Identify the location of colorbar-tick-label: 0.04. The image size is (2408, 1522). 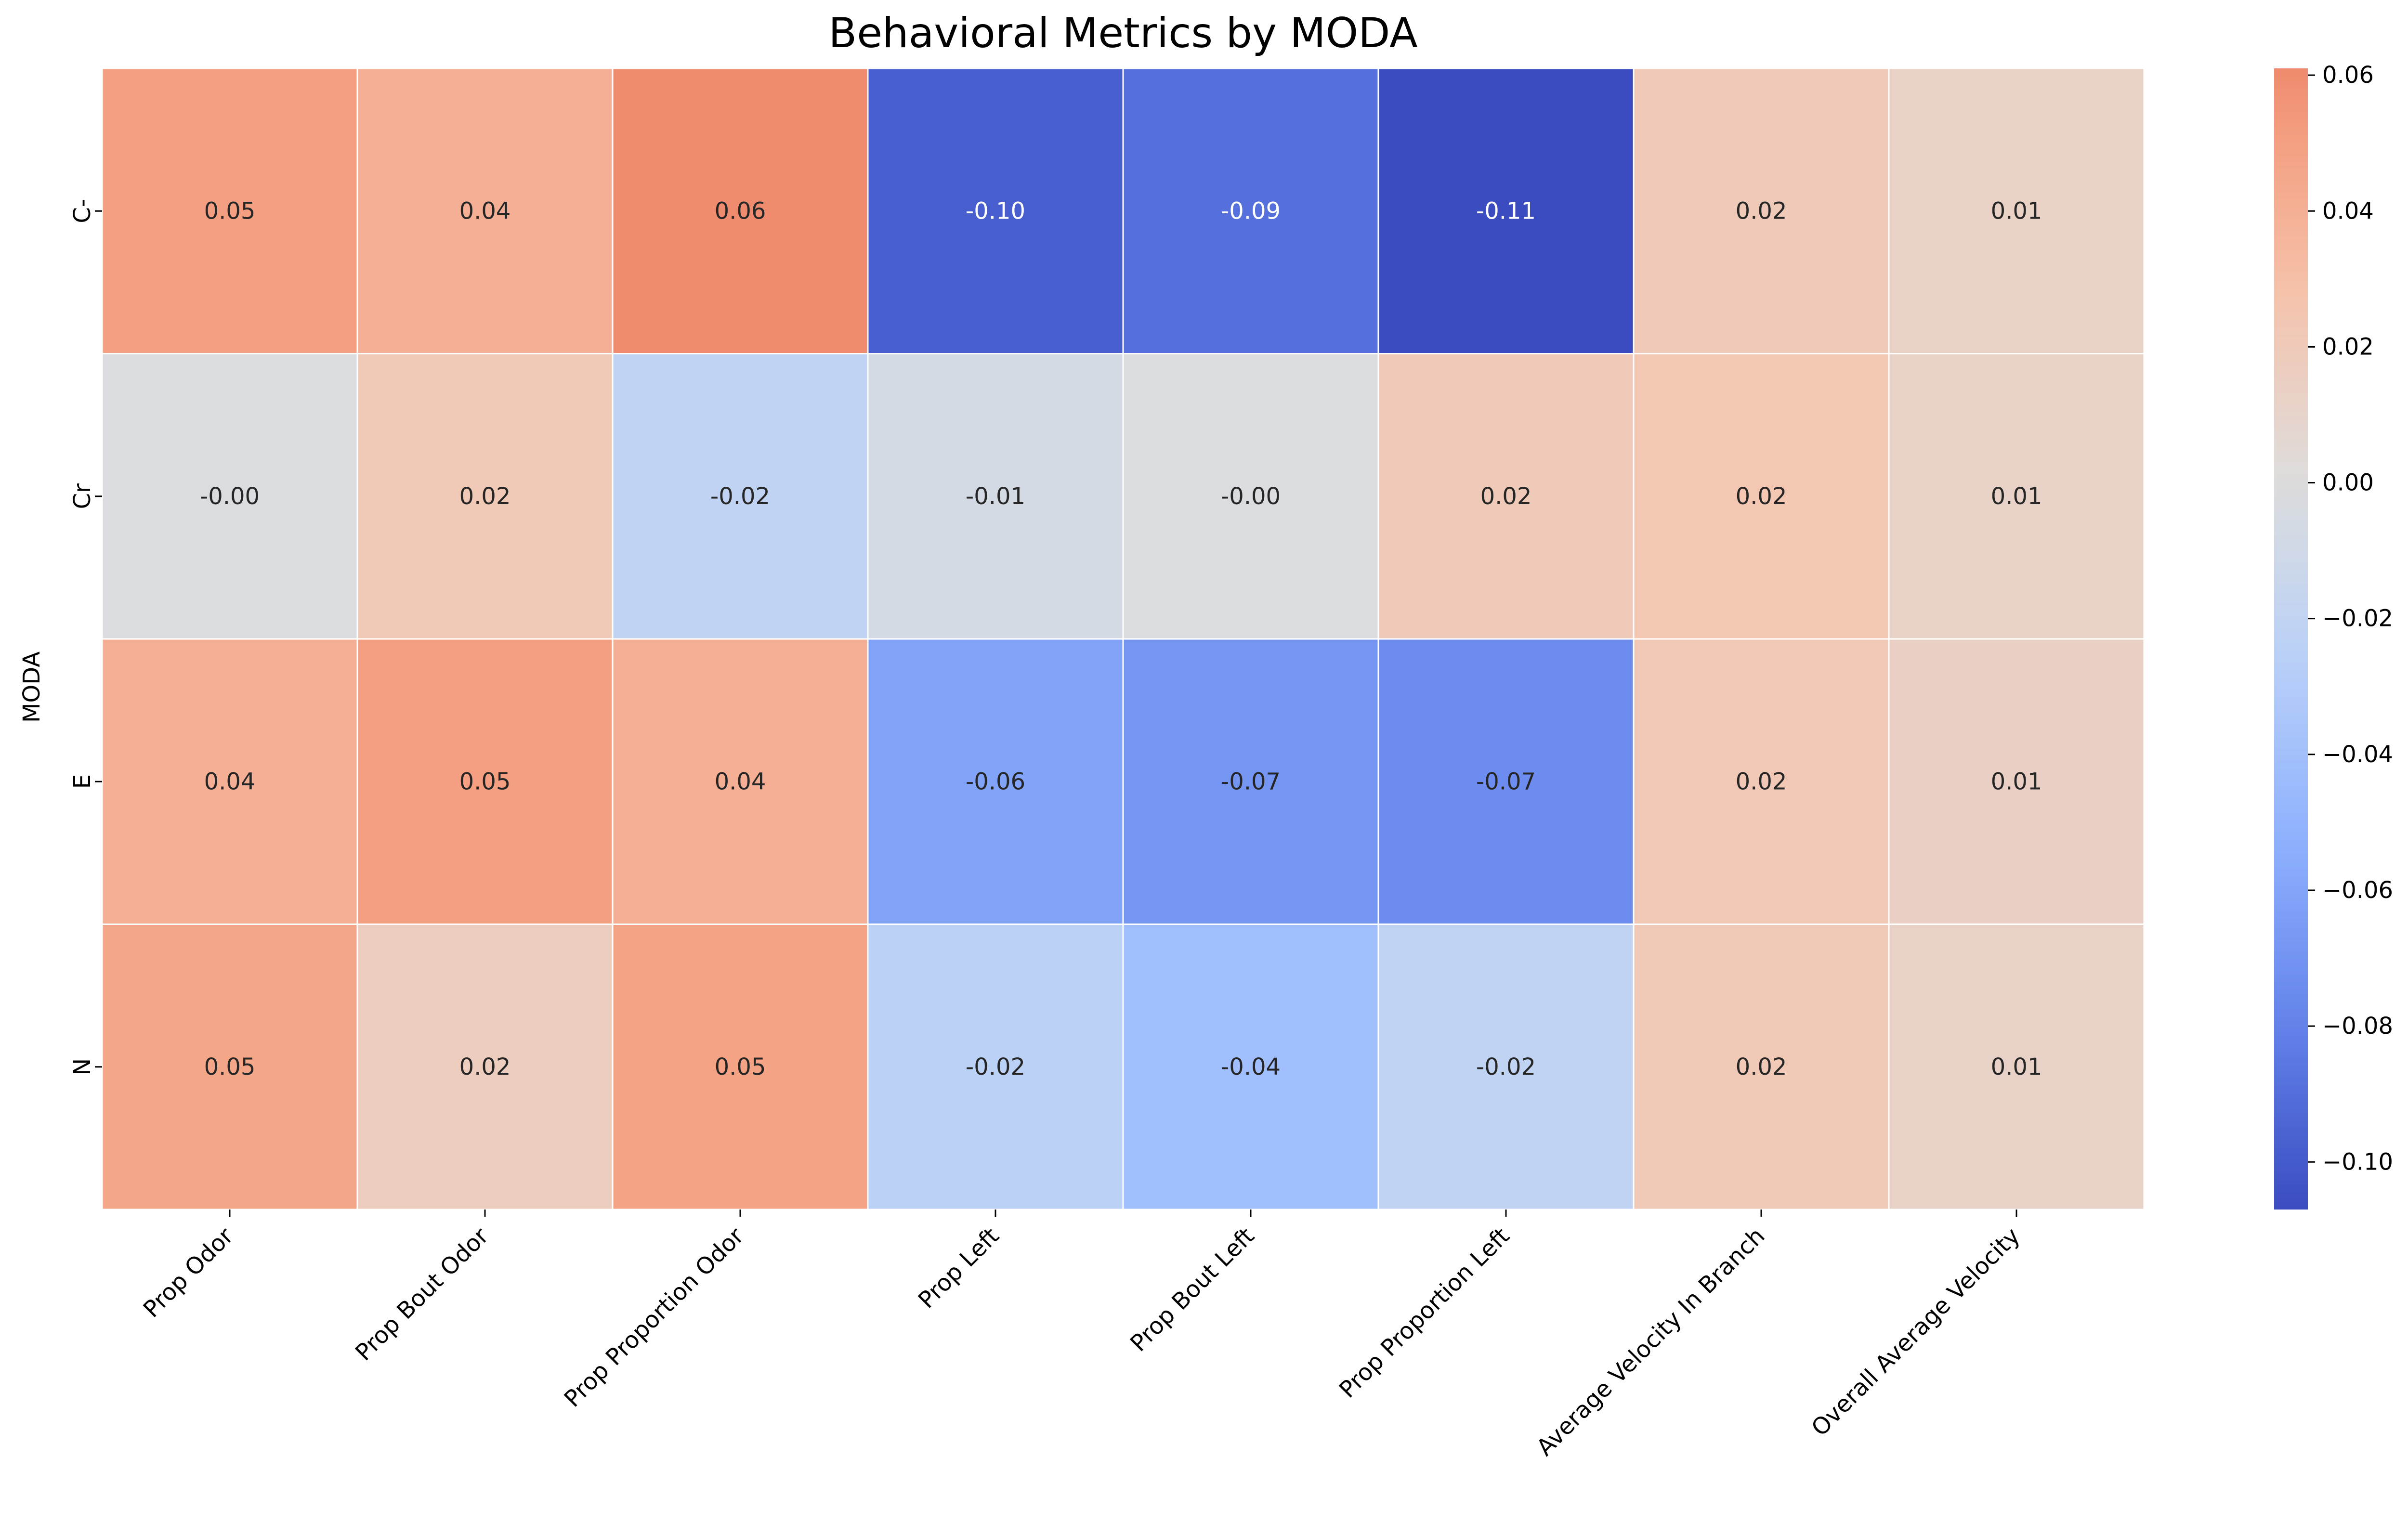
(2348, 210).